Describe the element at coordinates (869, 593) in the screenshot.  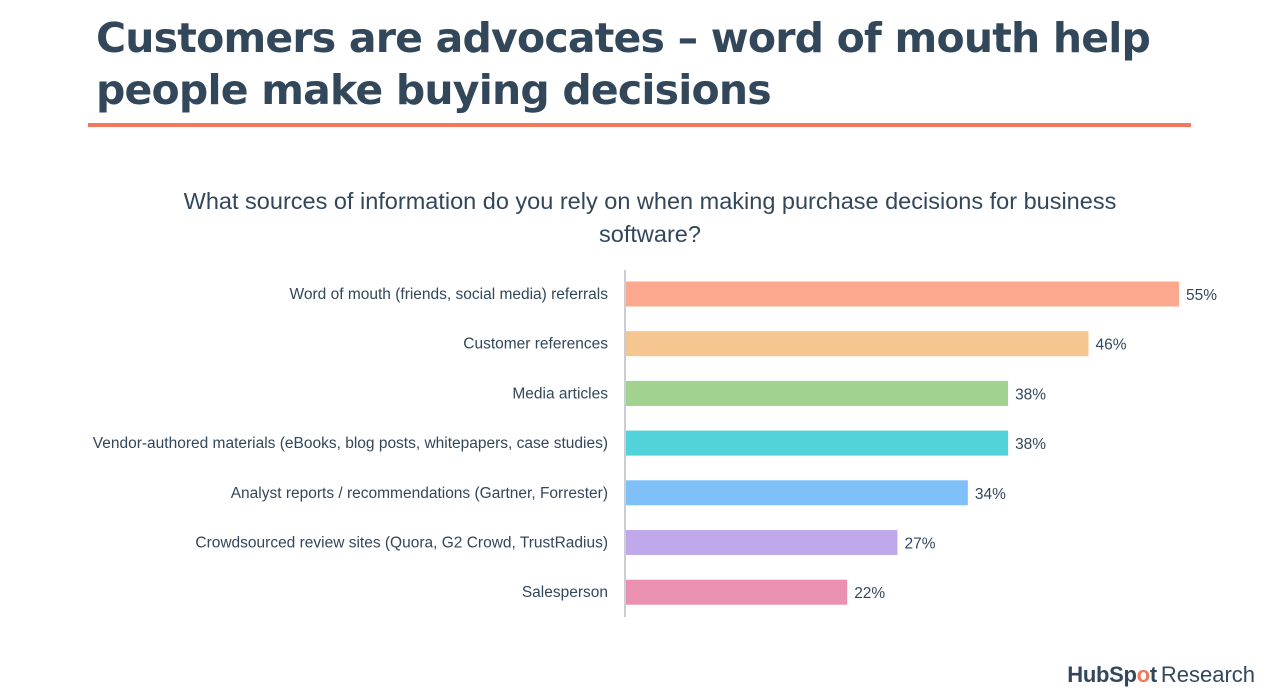
I see `value-label: 22%` at that location.